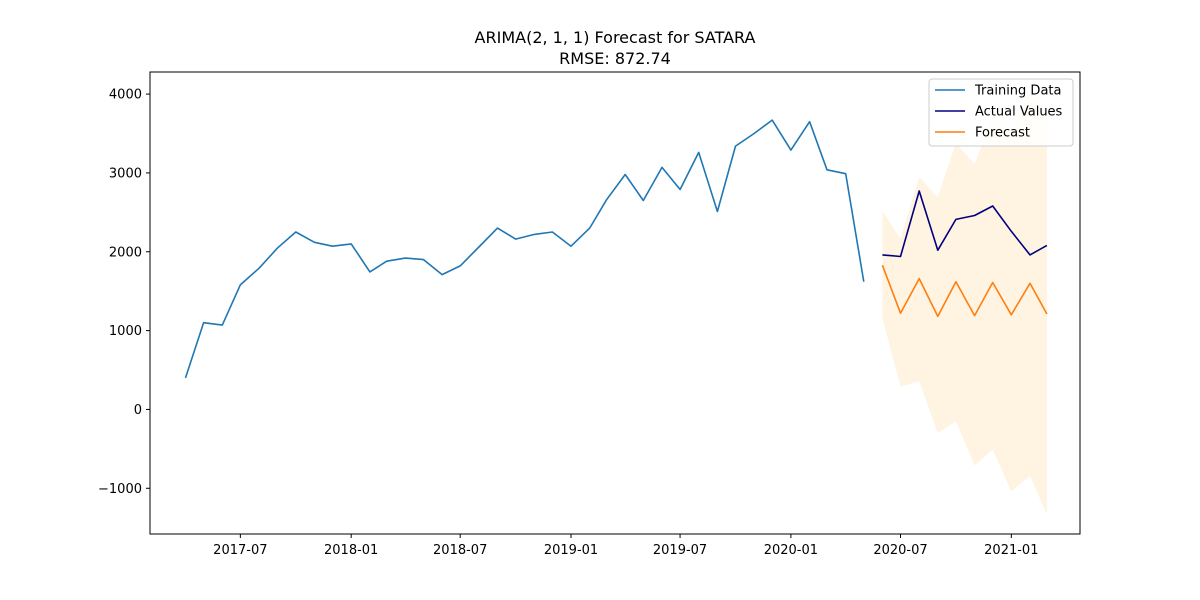 This screenshot has width=1200, height=600. Describe the element at coordinates (138, 410) in the screenshot. I see `y-tick-label: 0` at that location.